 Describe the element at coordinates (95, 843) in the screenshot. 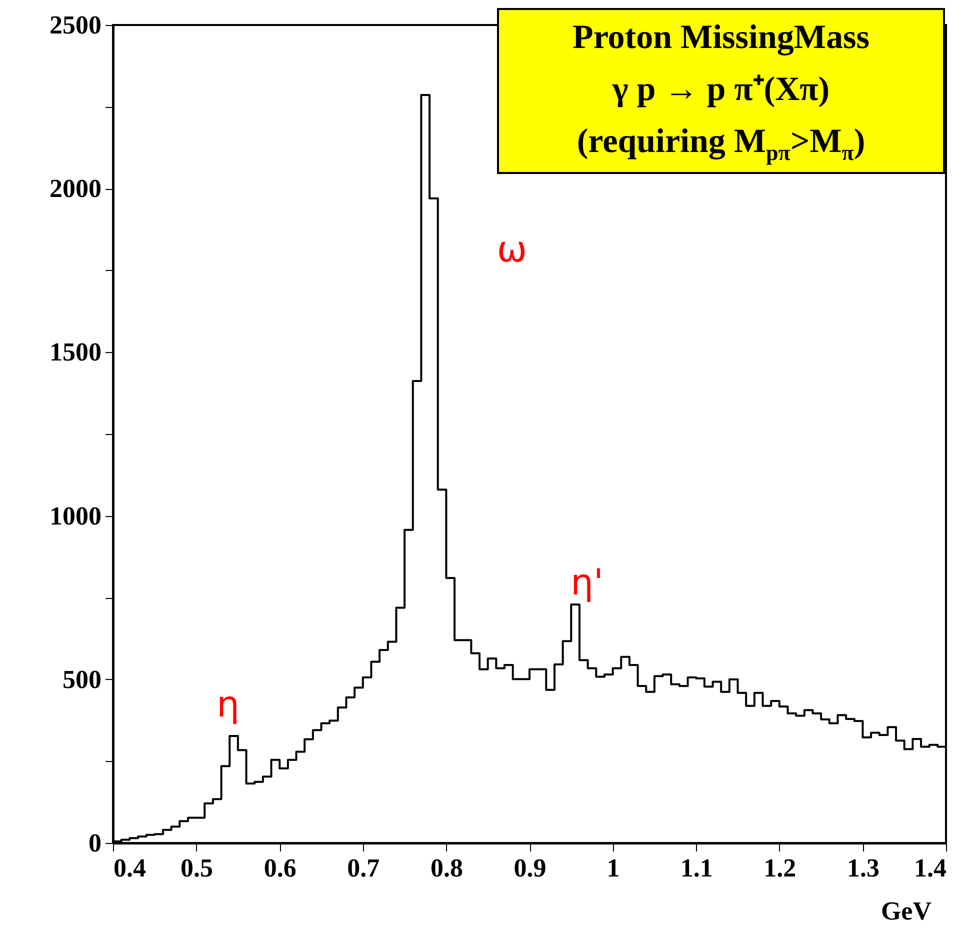

I see `y-tick-label: 0` at that location.